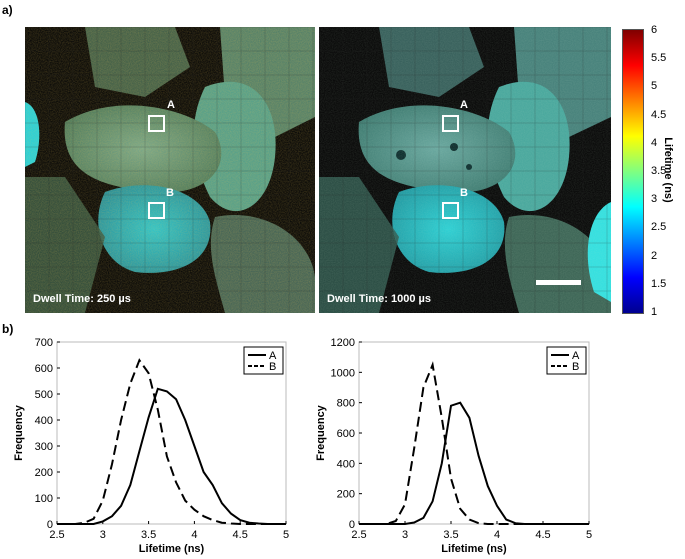 The image size is (685, 559). What do you see at coordinates (654, 30) in the screenshot?
I see `colorbar-tick-label: 6` at bounding box center [654, 30].